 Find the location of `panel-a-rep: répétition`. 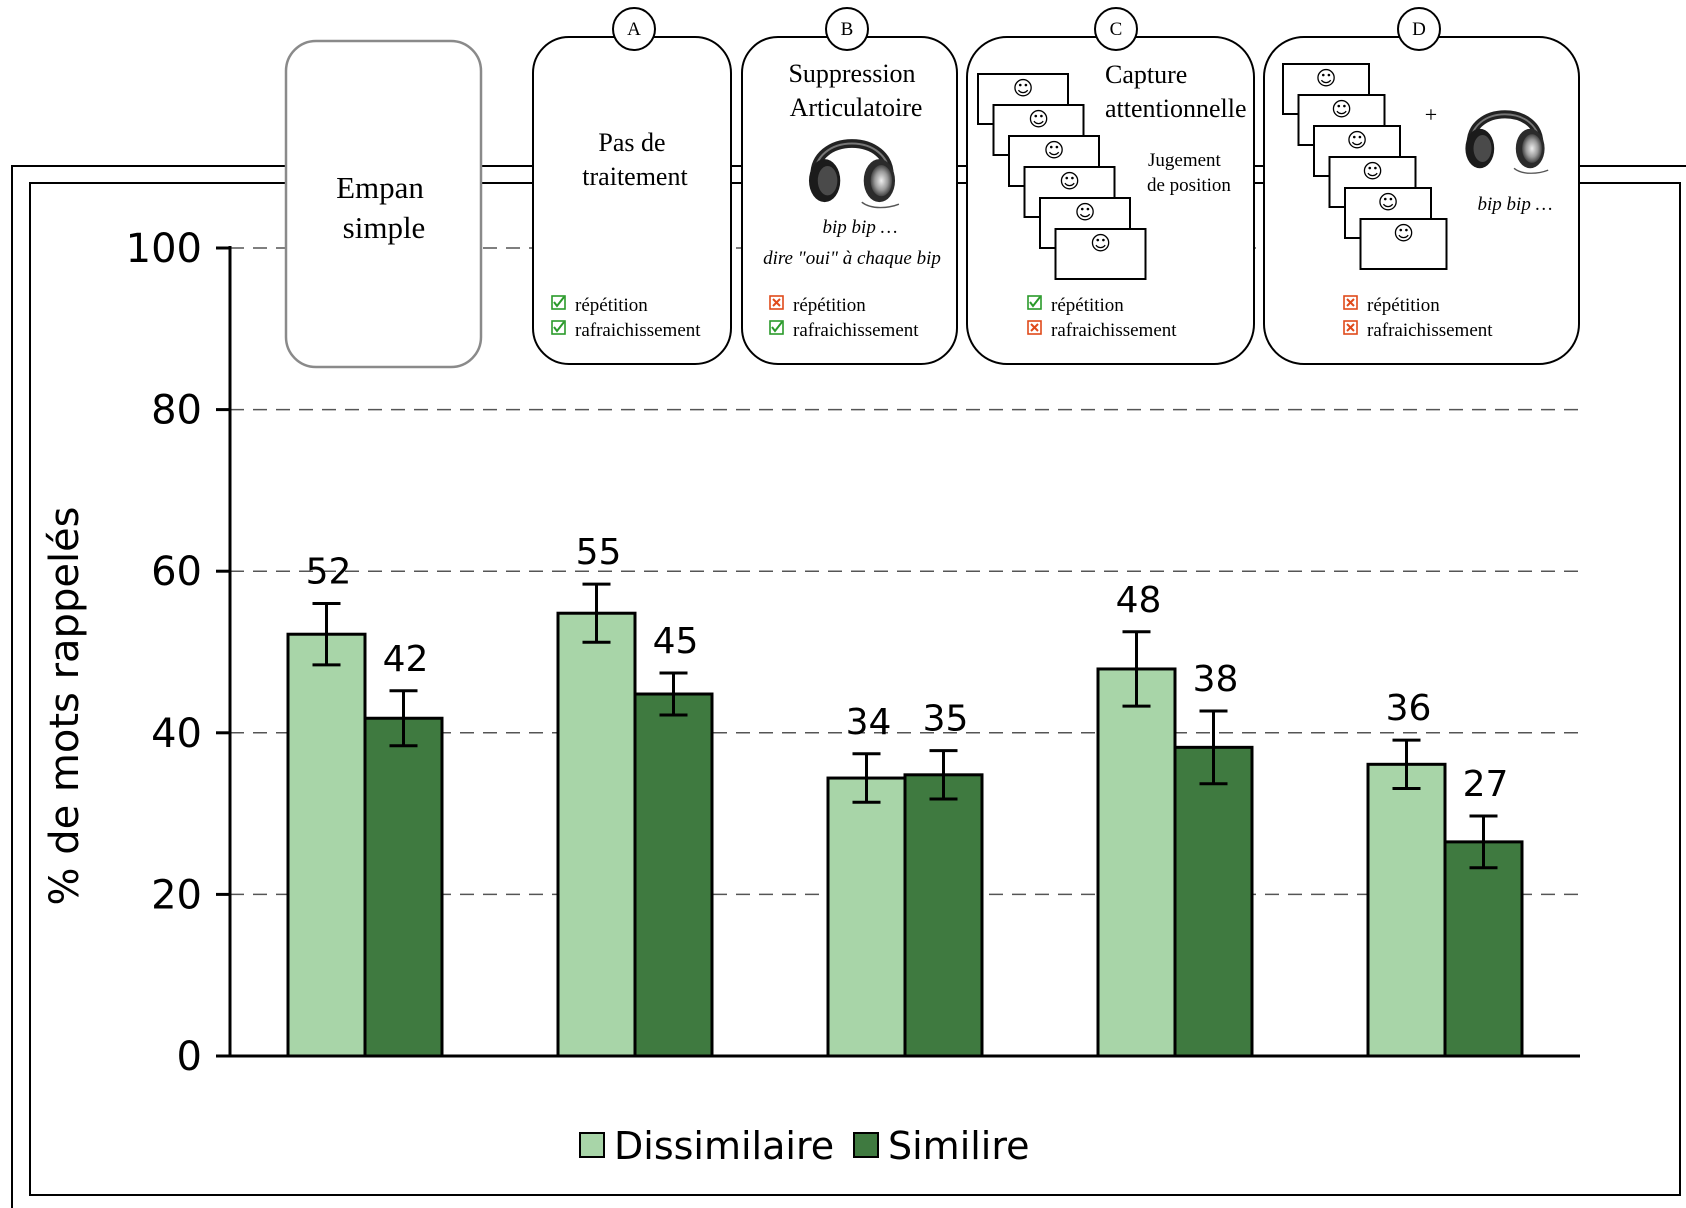

panel-a-rep: répétition is located at coordinates (611, 305).